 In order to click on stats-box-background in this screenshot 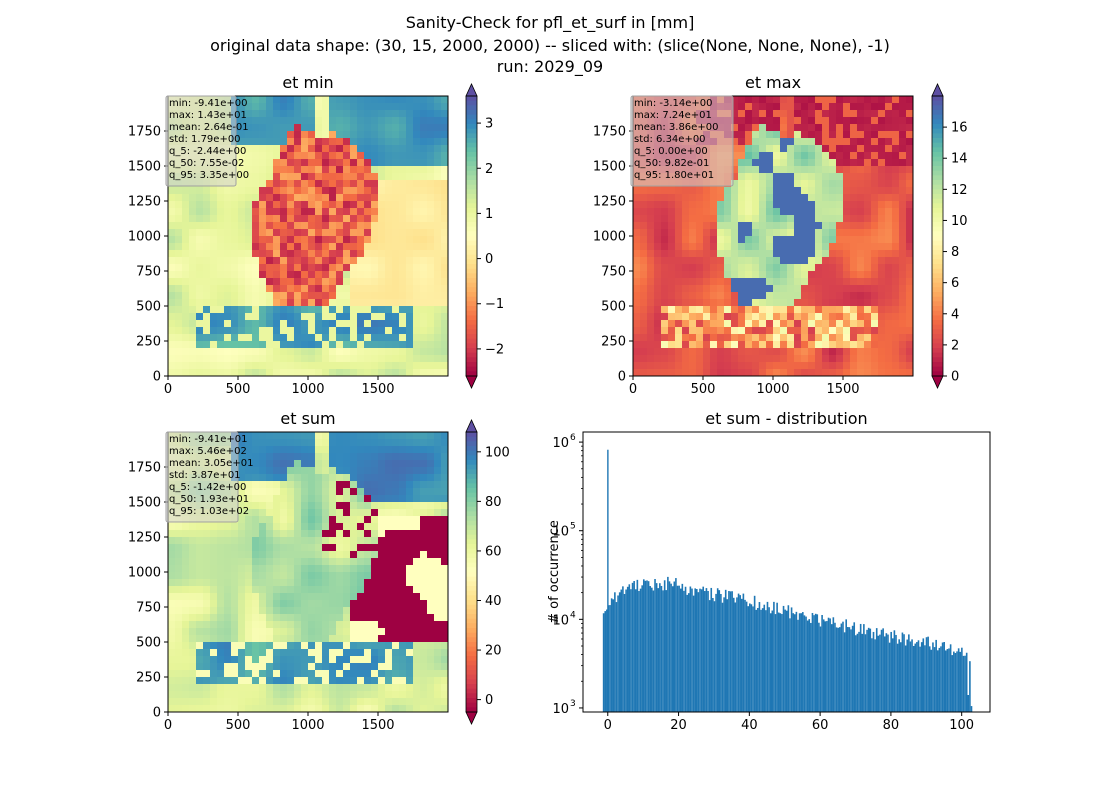, I will do `click(201, 141)`.